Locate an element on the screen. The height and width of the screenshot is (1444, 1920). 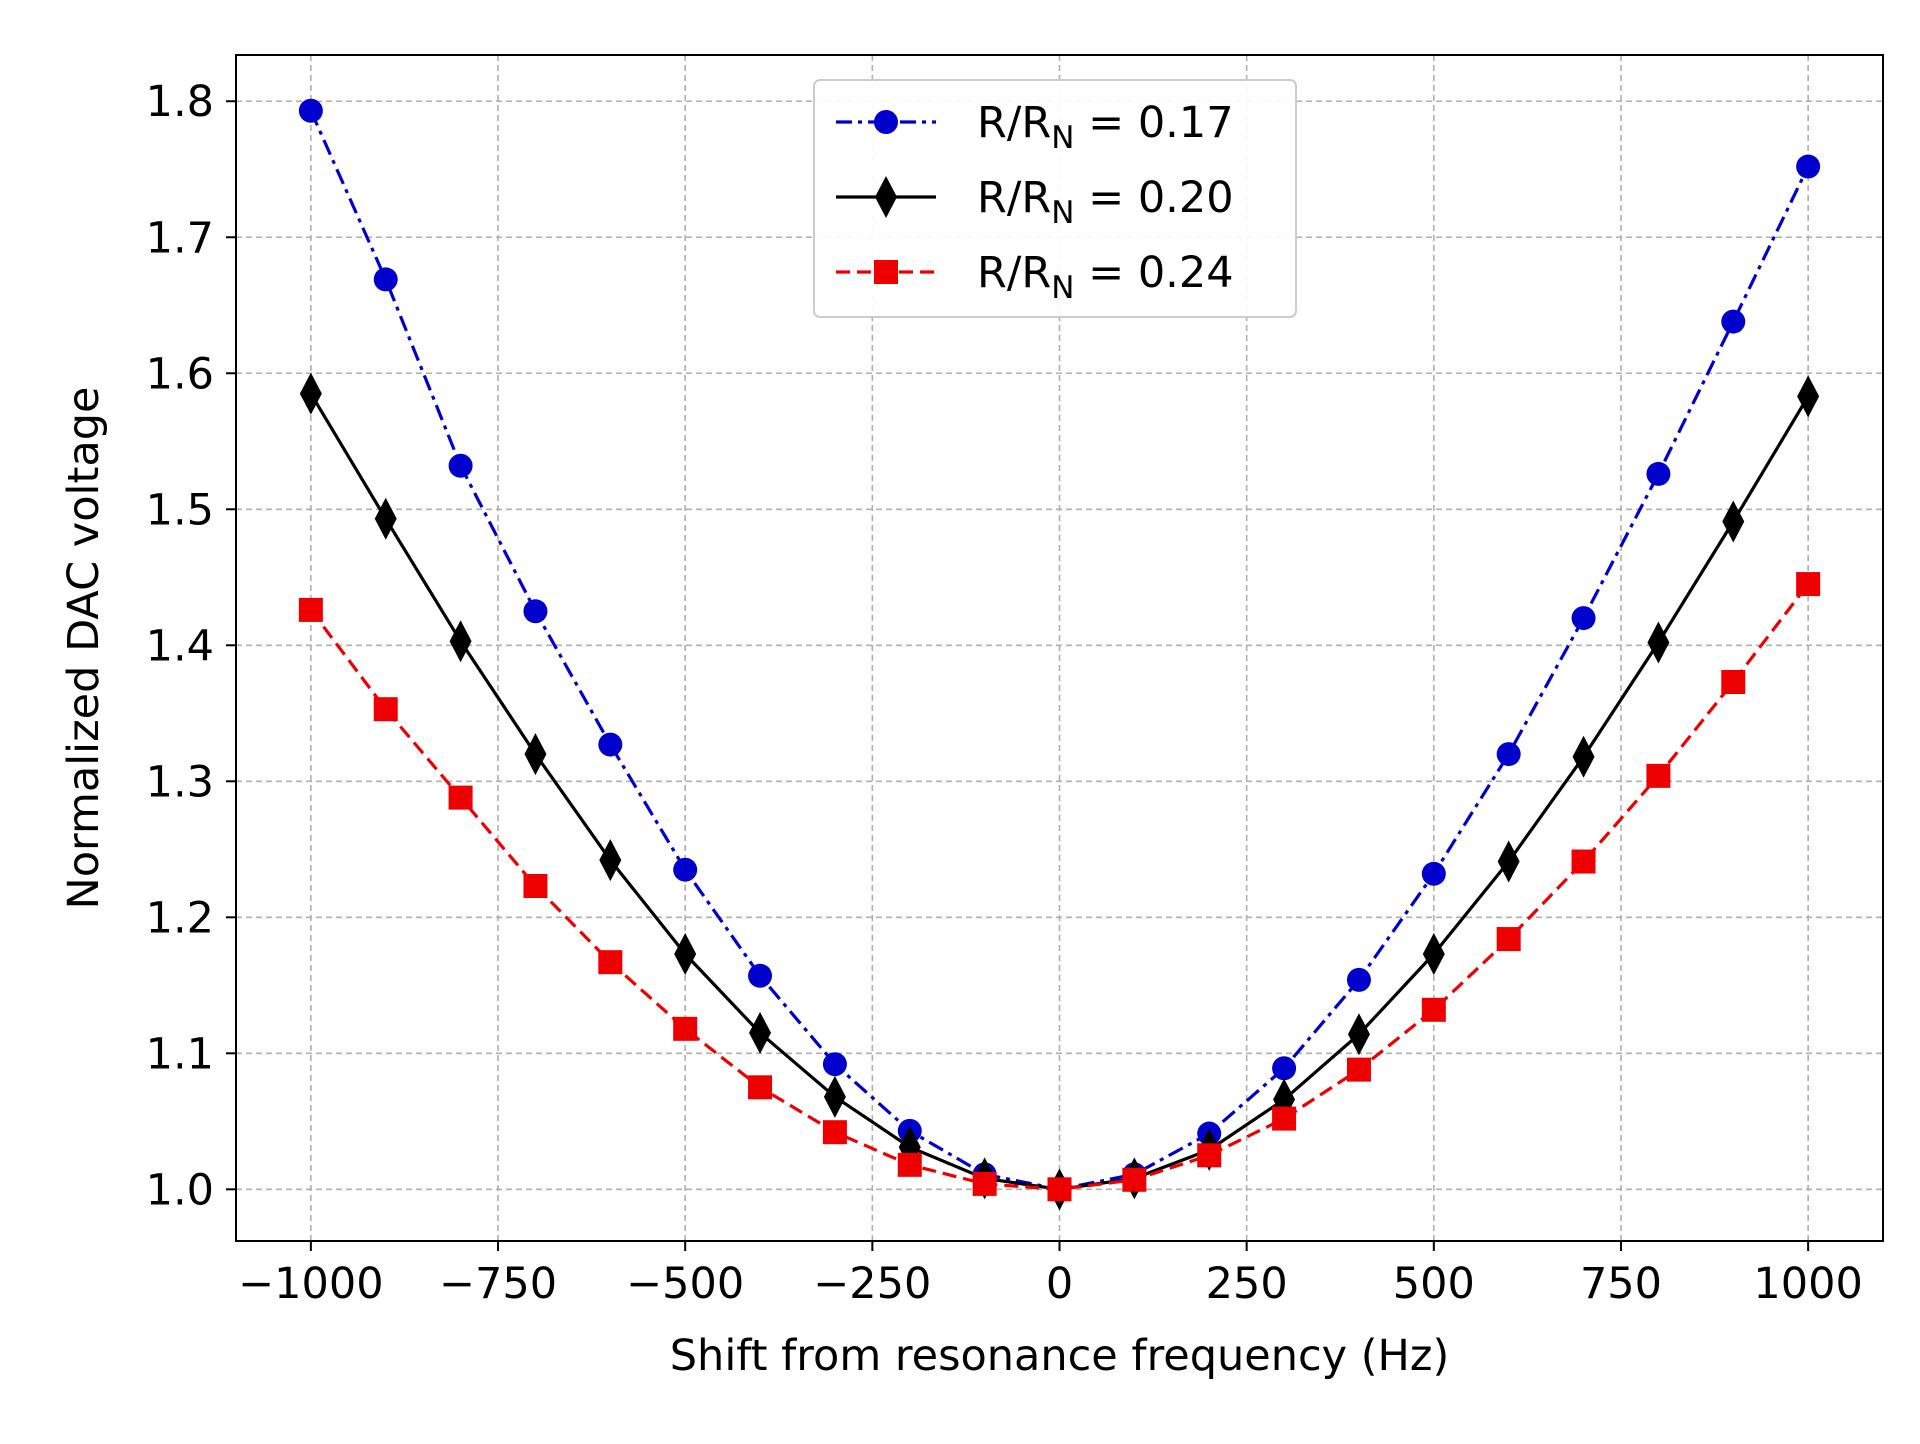
y-tick-label: 1.7 is located at coordinates (180, 238).